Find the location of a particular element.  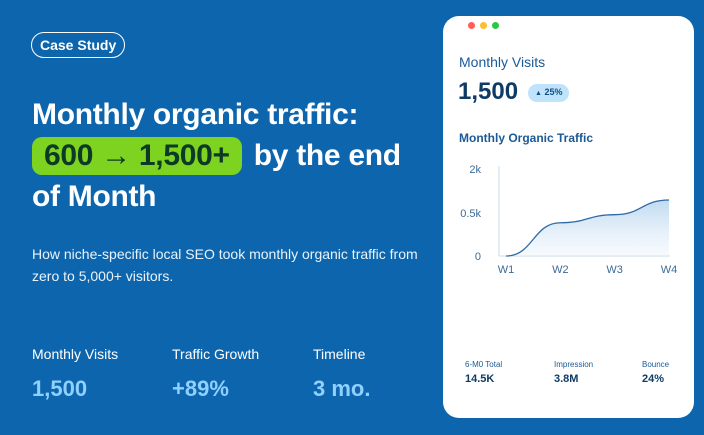

change-badge: ▲ 25% is located at coordinates (549, 93).